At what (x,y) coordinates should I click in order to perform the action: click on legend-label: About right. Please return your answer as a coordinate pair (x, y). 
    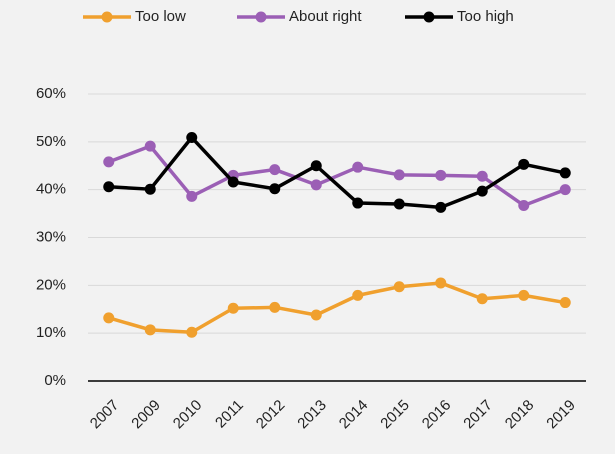
    Looking at the image, I should click on (325, 16).